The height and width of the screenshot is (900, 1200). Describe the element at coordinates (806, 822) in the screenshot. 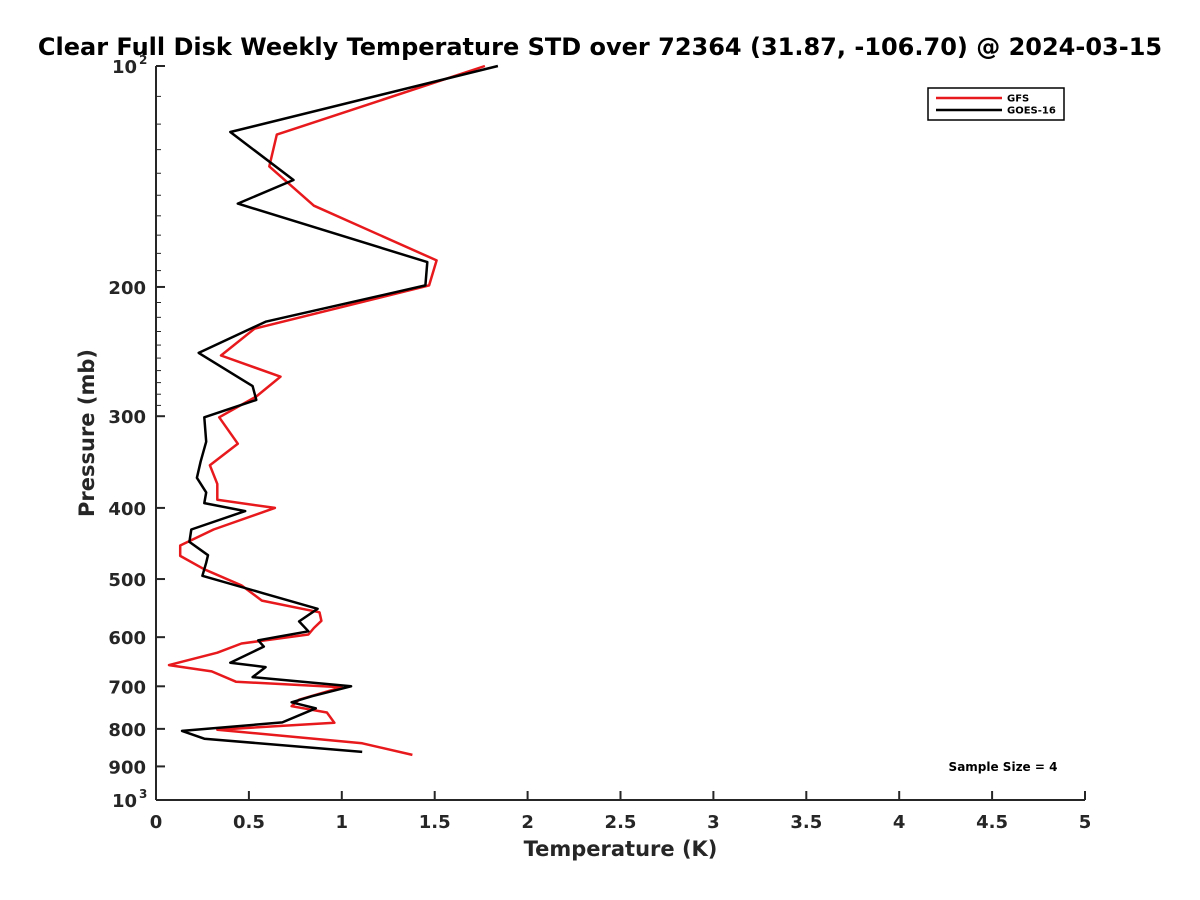

I see `x-tick-label-7: 3.5` at that location.